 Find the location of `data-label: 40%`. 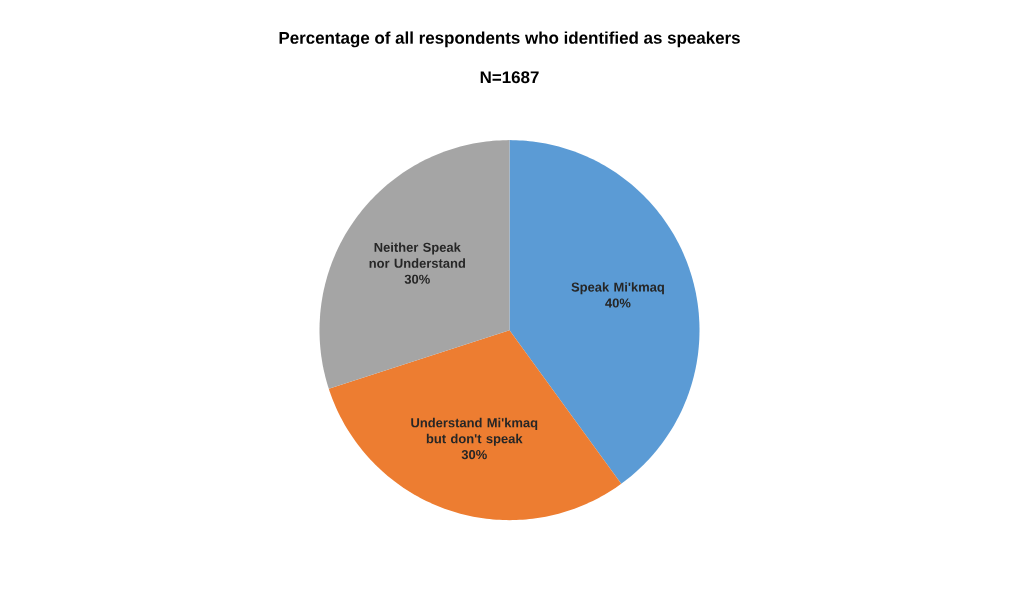

data-label: 40% is located at coordinates (618, 303).